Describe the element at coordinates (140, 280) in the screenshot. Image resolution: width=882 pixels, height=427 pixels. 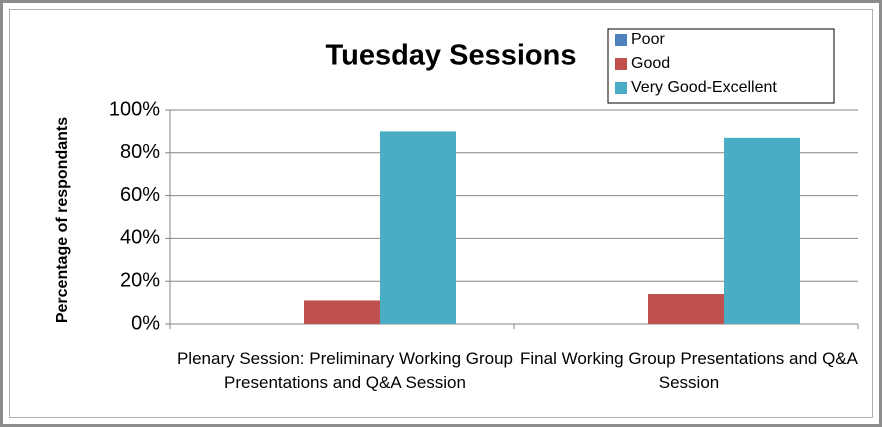
I see `y-tick-label: 20%` at that location.